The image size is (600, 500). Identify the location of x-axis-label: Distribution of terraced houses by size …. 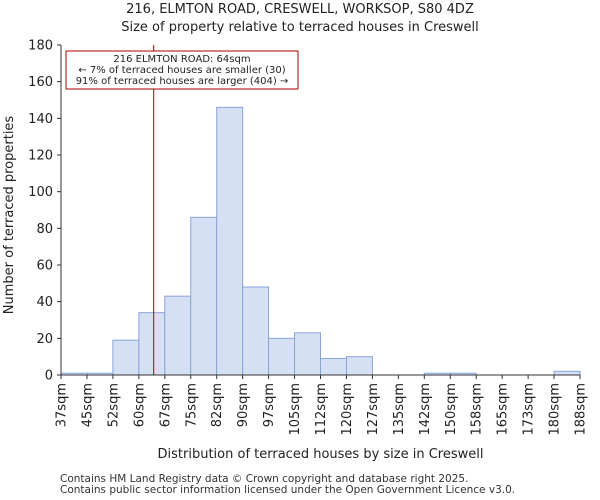
(321, 454).